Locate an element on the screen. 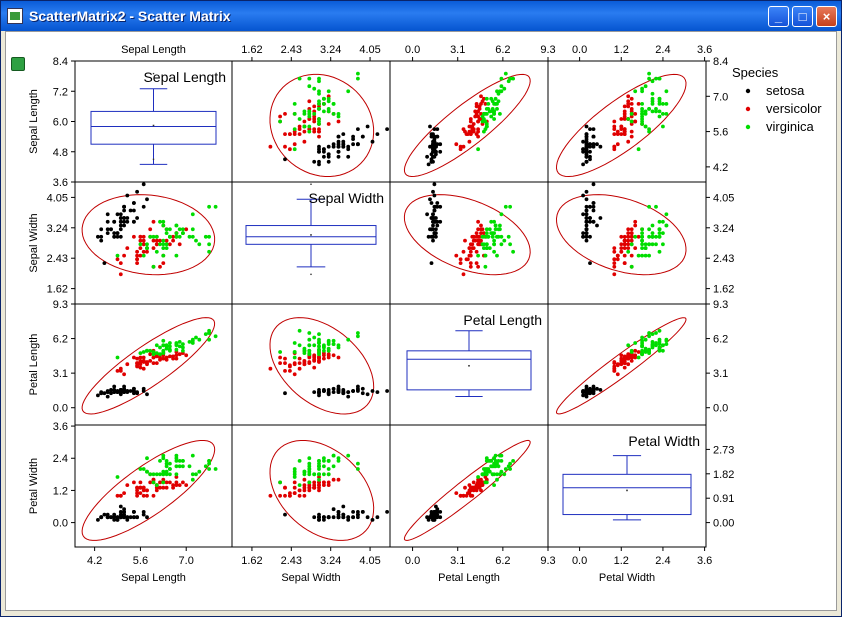  left-axis-label: Sepal Length is located at coordinates (34, 121).